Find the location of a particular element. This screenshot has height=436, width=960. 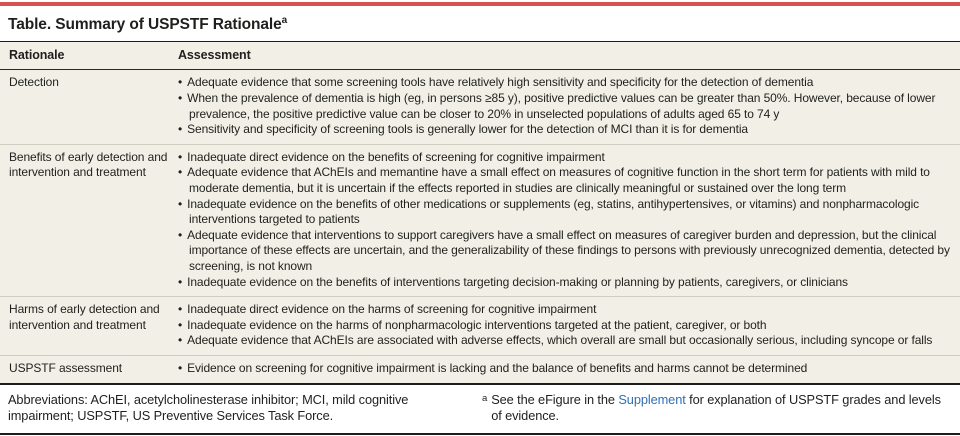

column-header-rationale: Rationale is located at coordinates (37, 55).